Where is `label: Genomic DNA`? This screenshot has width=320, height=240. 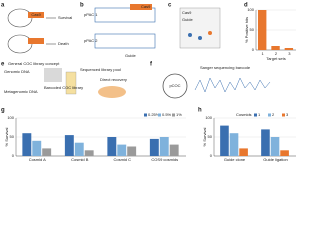 label: Genomic DNA is located at coordinates (17, 71).